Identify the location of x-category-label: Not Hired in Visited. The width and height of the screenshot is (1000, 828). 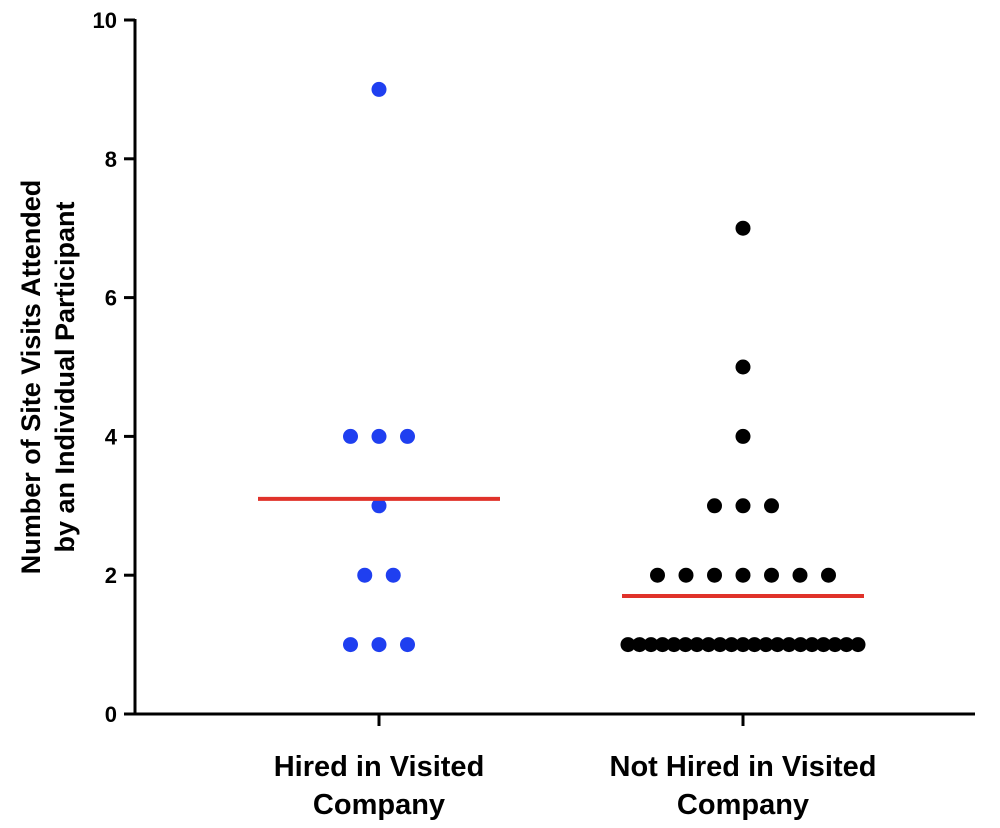
(743, 767).